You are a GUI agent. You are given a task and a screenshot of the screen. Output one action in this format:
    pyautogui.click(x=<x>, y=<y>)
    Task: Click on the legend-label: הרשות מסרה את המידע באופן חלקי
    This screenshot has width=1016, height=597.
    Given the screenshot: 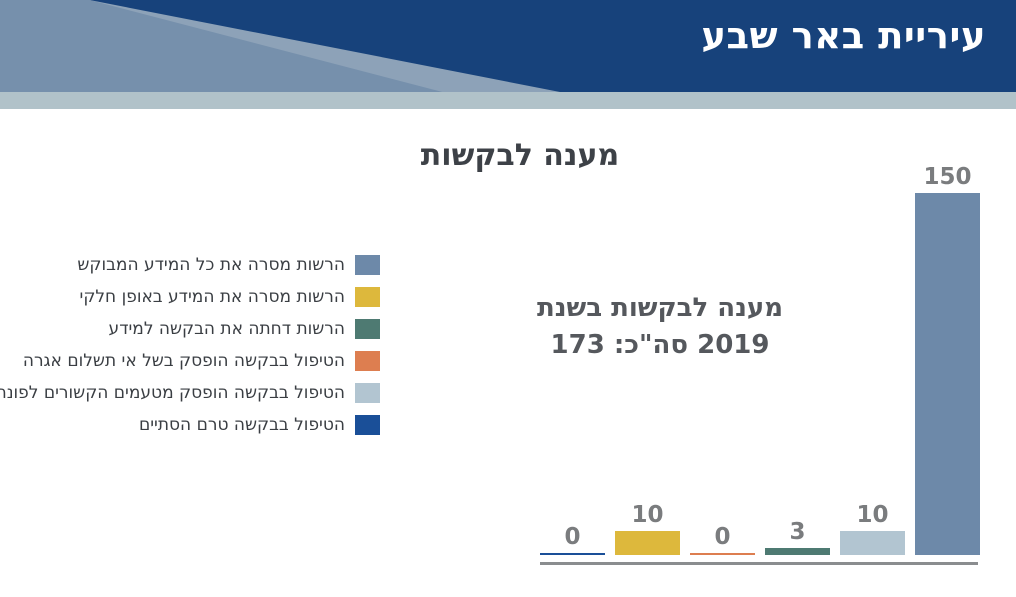 What is the action you would take?
    pyautogui.click(x=212, y=297)
    